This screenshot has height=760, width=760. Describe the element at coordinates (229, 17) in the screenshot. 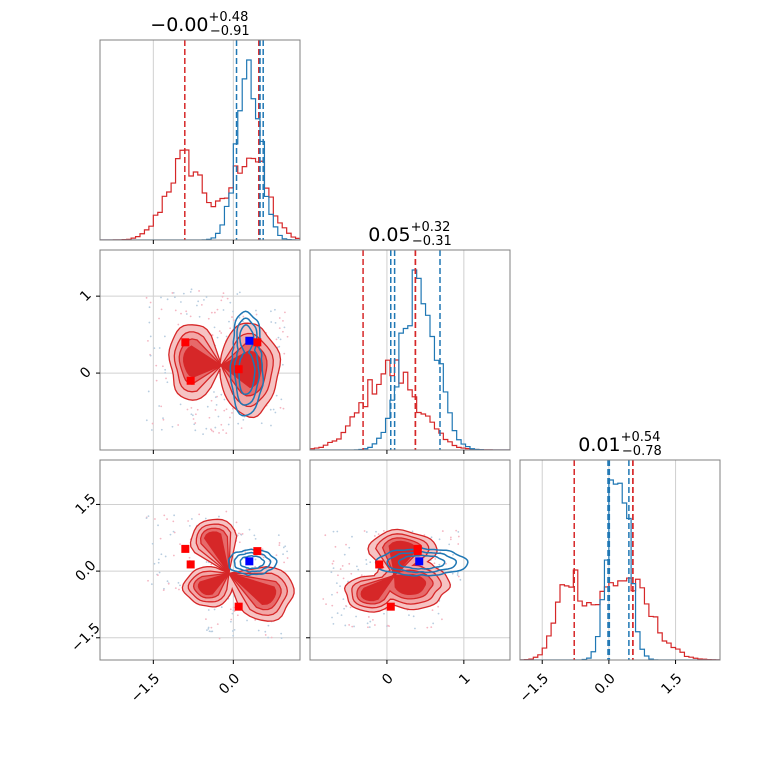

I see `title-plus: +0.48` at that location.